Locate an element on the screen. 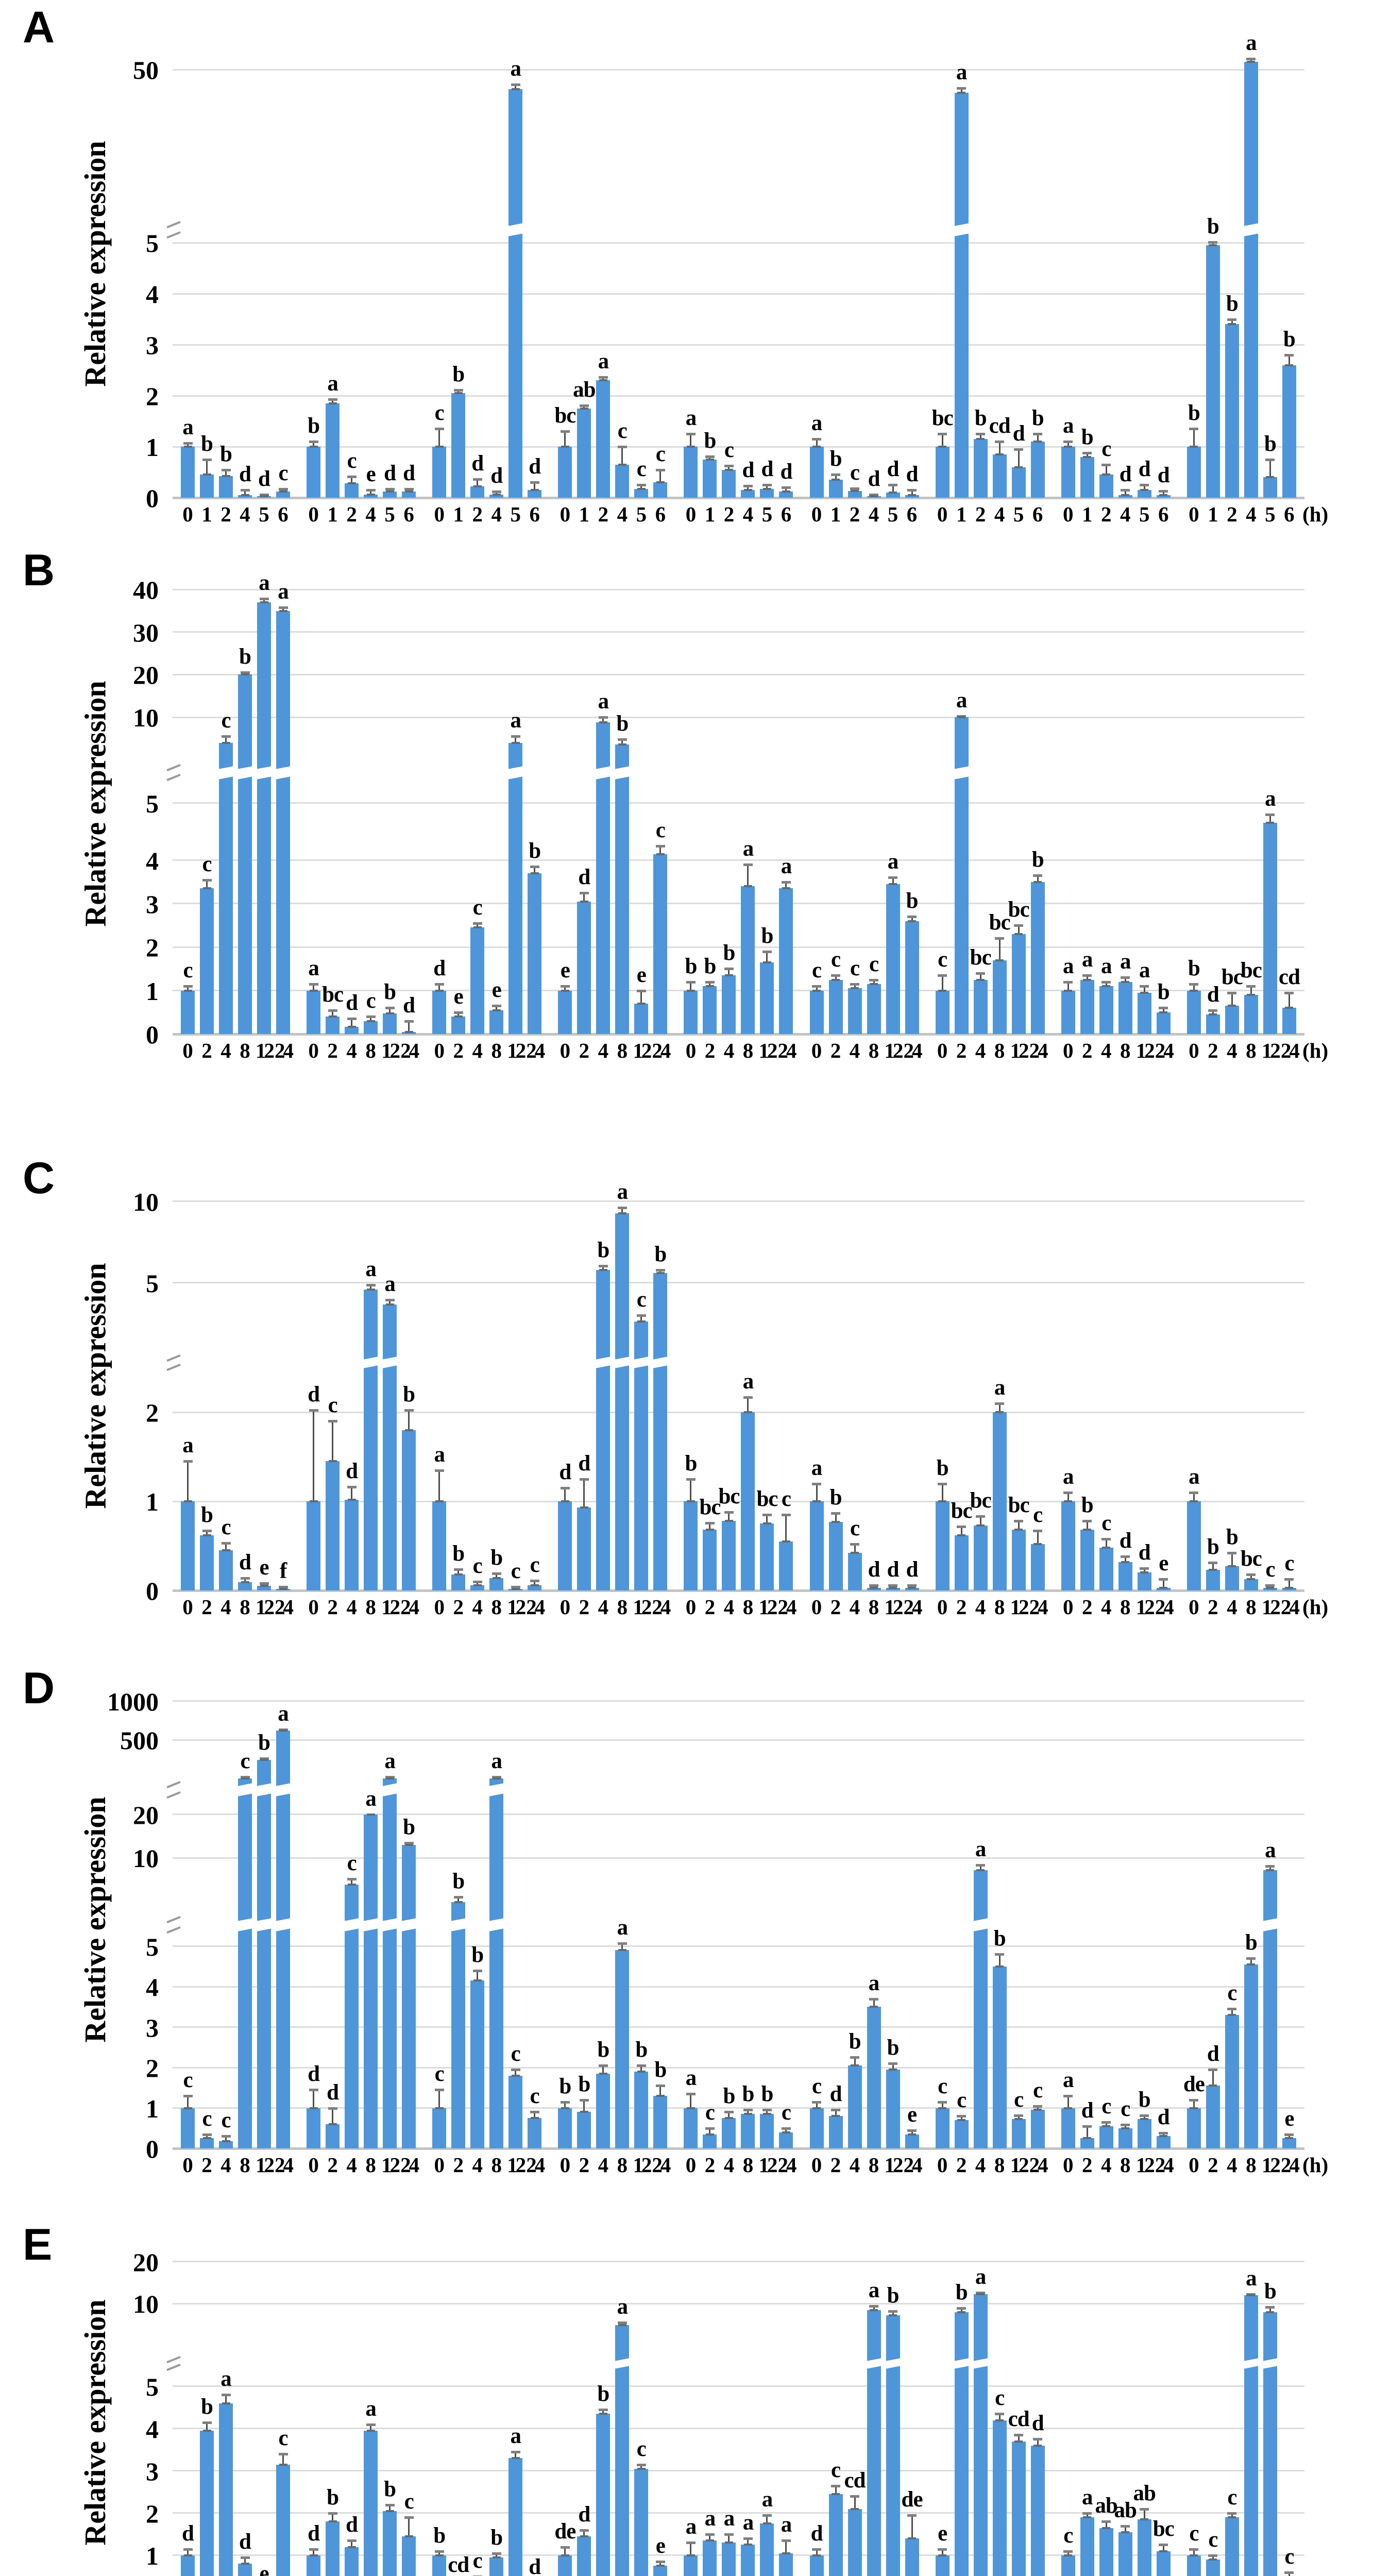  gridline-y2 is located at coordinates (738, 2513).